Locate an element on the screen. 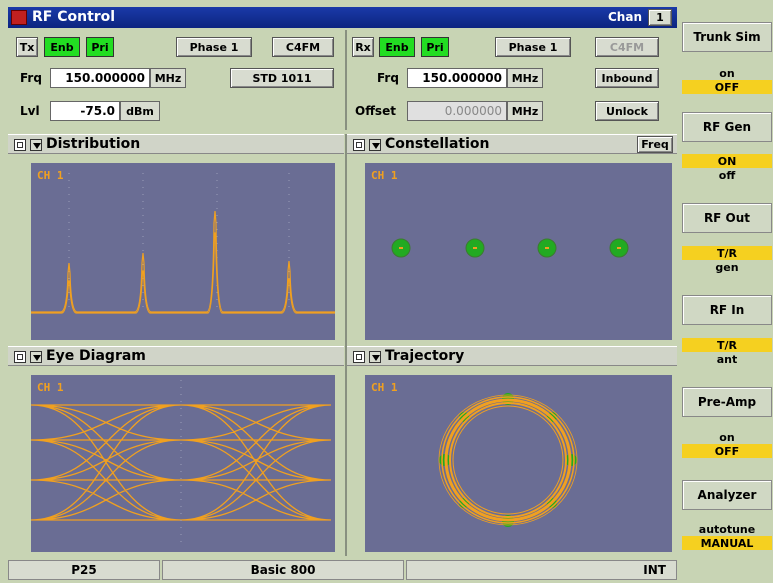 The width and height of the screenshot is (773, 583). analyzer-option-manual: MANUAL is located at coordinates (727, 543).